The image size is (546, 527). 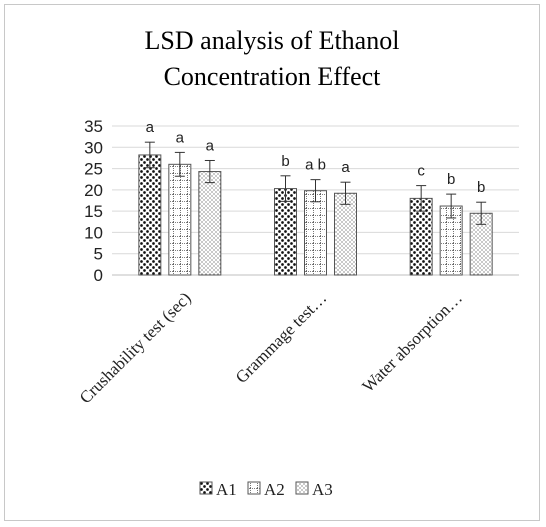 What do you see at coordinates (93, 190) in the screenshot?
I see `y-tick-label: 20` at bounding box center [93, 190].